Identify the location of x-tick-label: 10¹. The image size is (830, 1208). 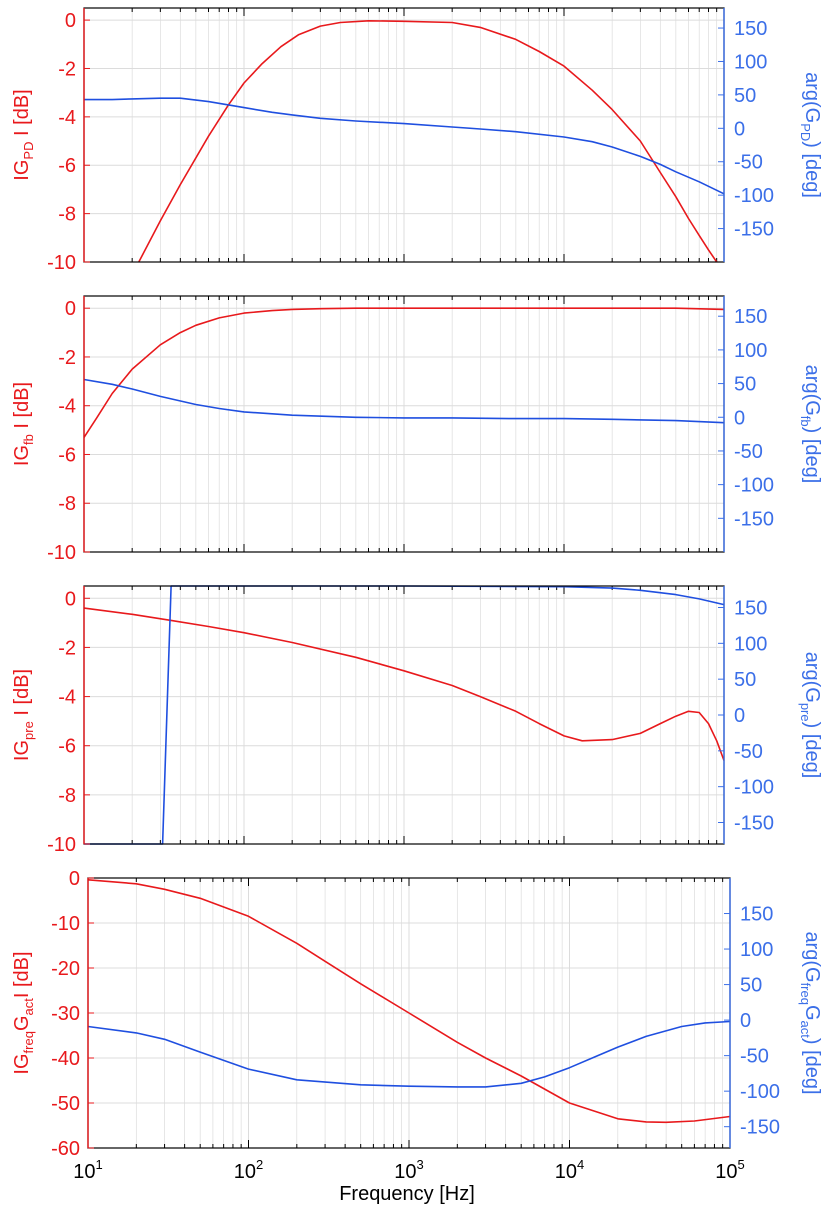
(87, 1170).